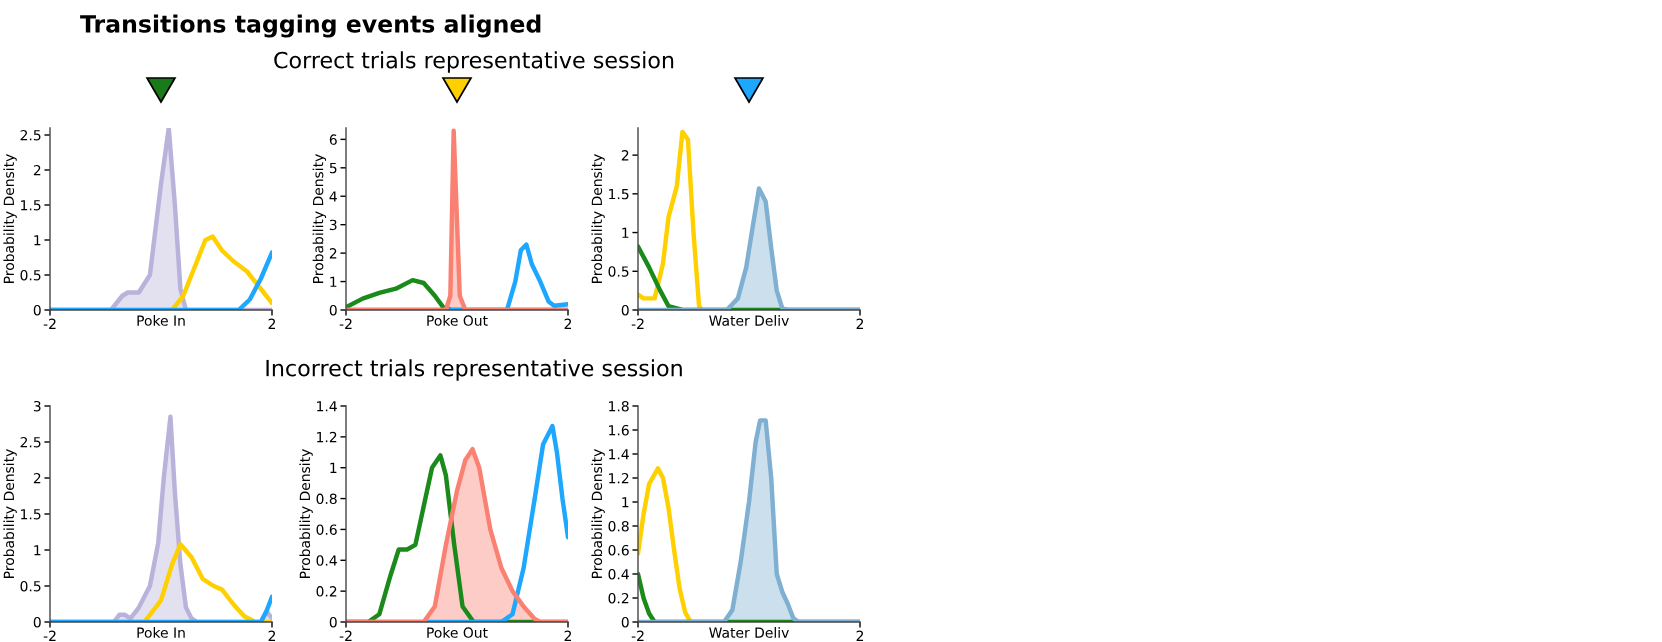  I want to click on chart-title: Transitions tagging events aligned, so click(310, 26).